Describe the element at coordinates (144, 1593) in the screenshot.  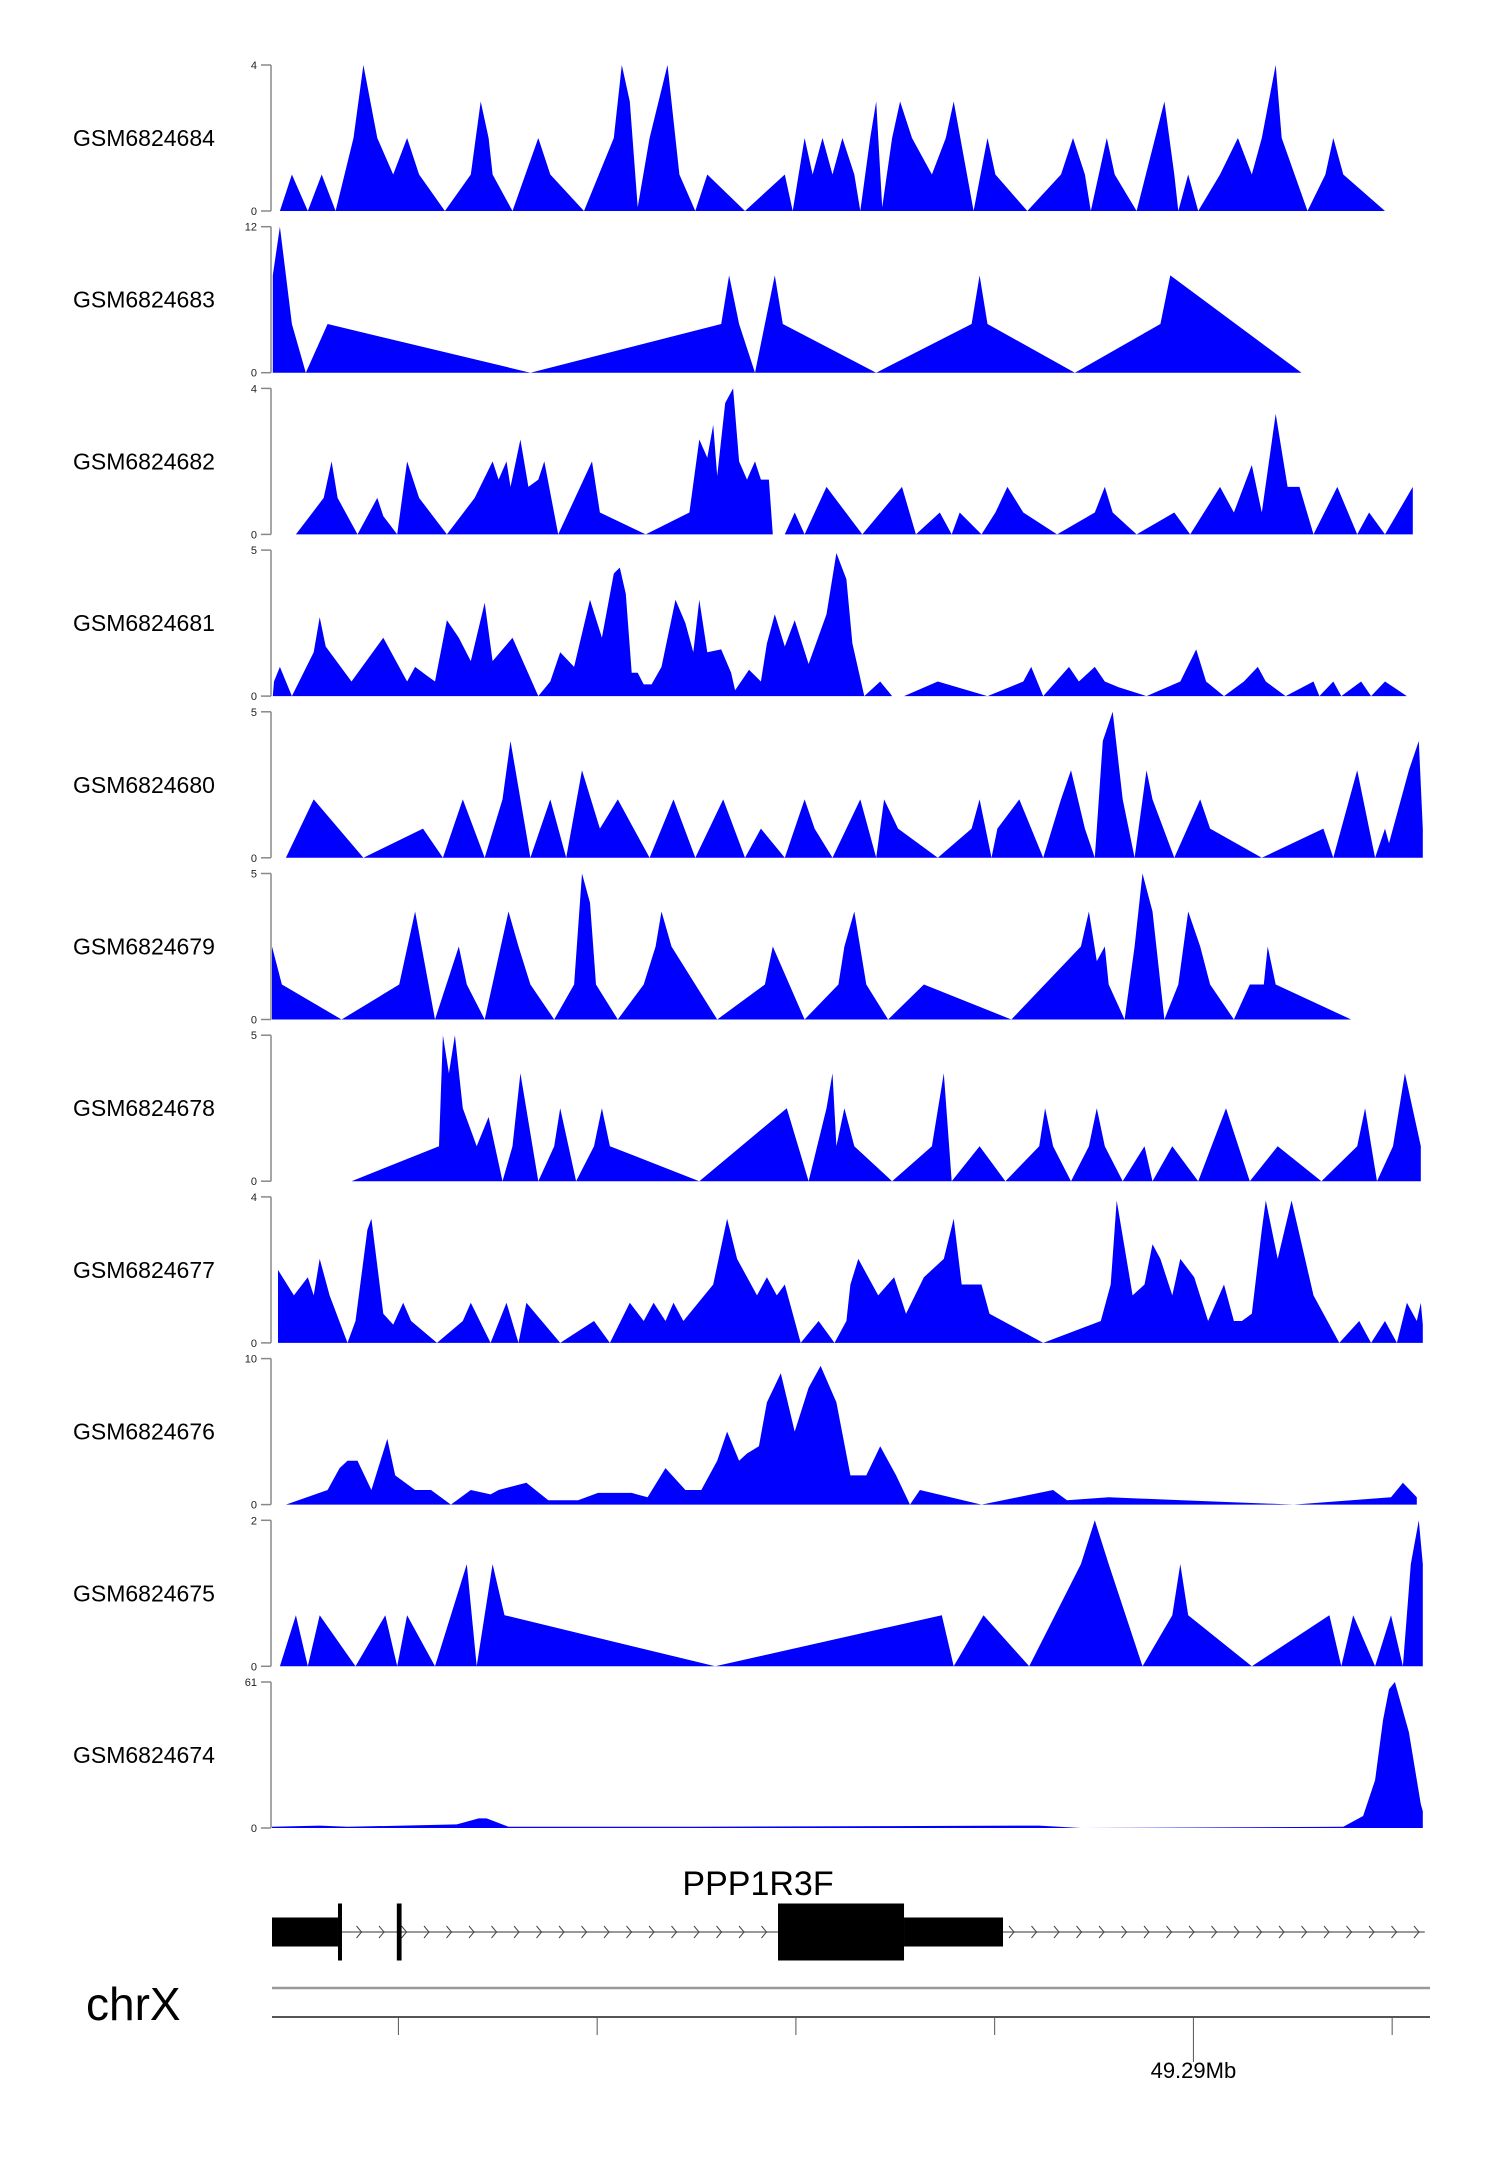
I see `track-label: GSM6824675` at that location.